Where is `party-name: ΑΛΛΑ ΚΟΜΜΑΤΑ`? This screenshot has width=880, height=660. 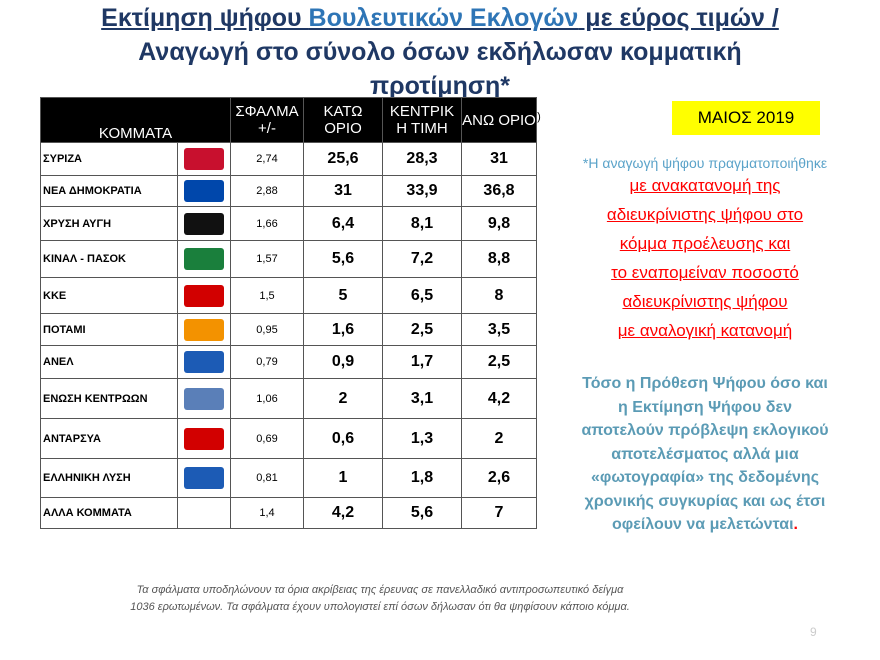 party-name: ΑΛΛΑ ΚΟΜΜΑΤΑ is located at coordinates (109, 513).